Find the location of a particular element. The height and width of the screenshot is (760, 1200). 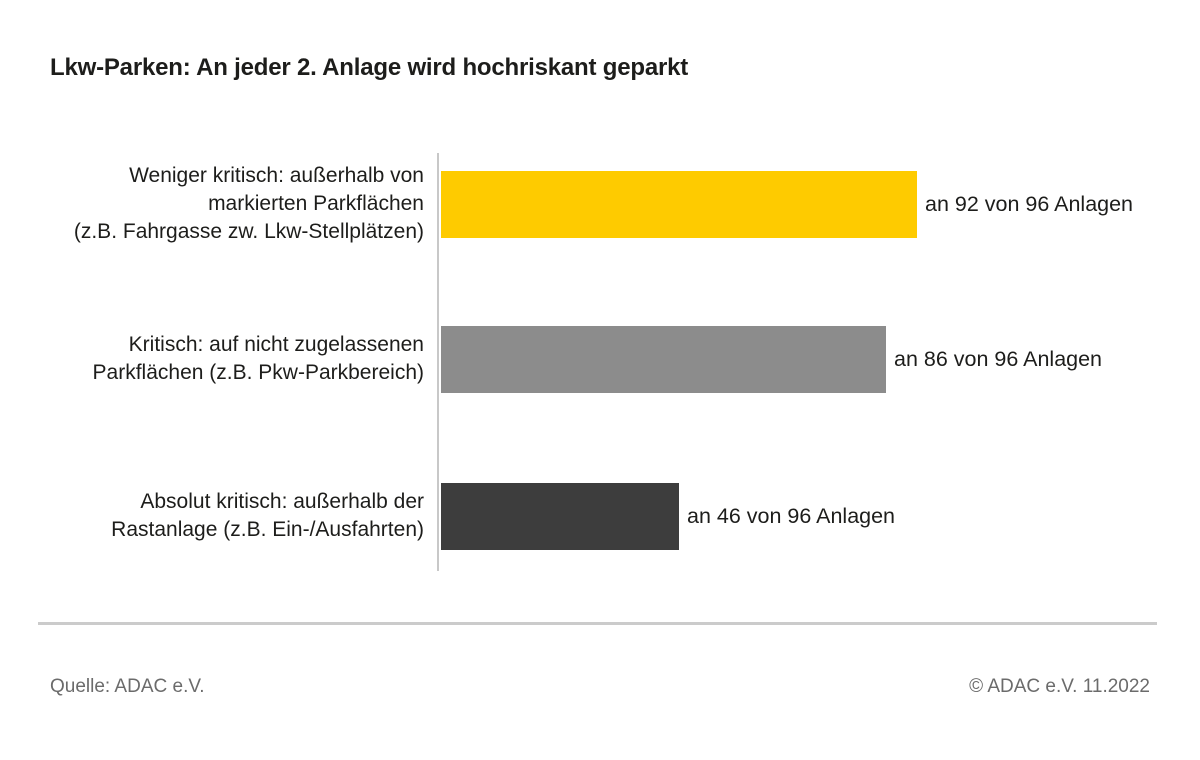

value-label: an 86 von 96 Anlagen is located at coordinates (998, 358).